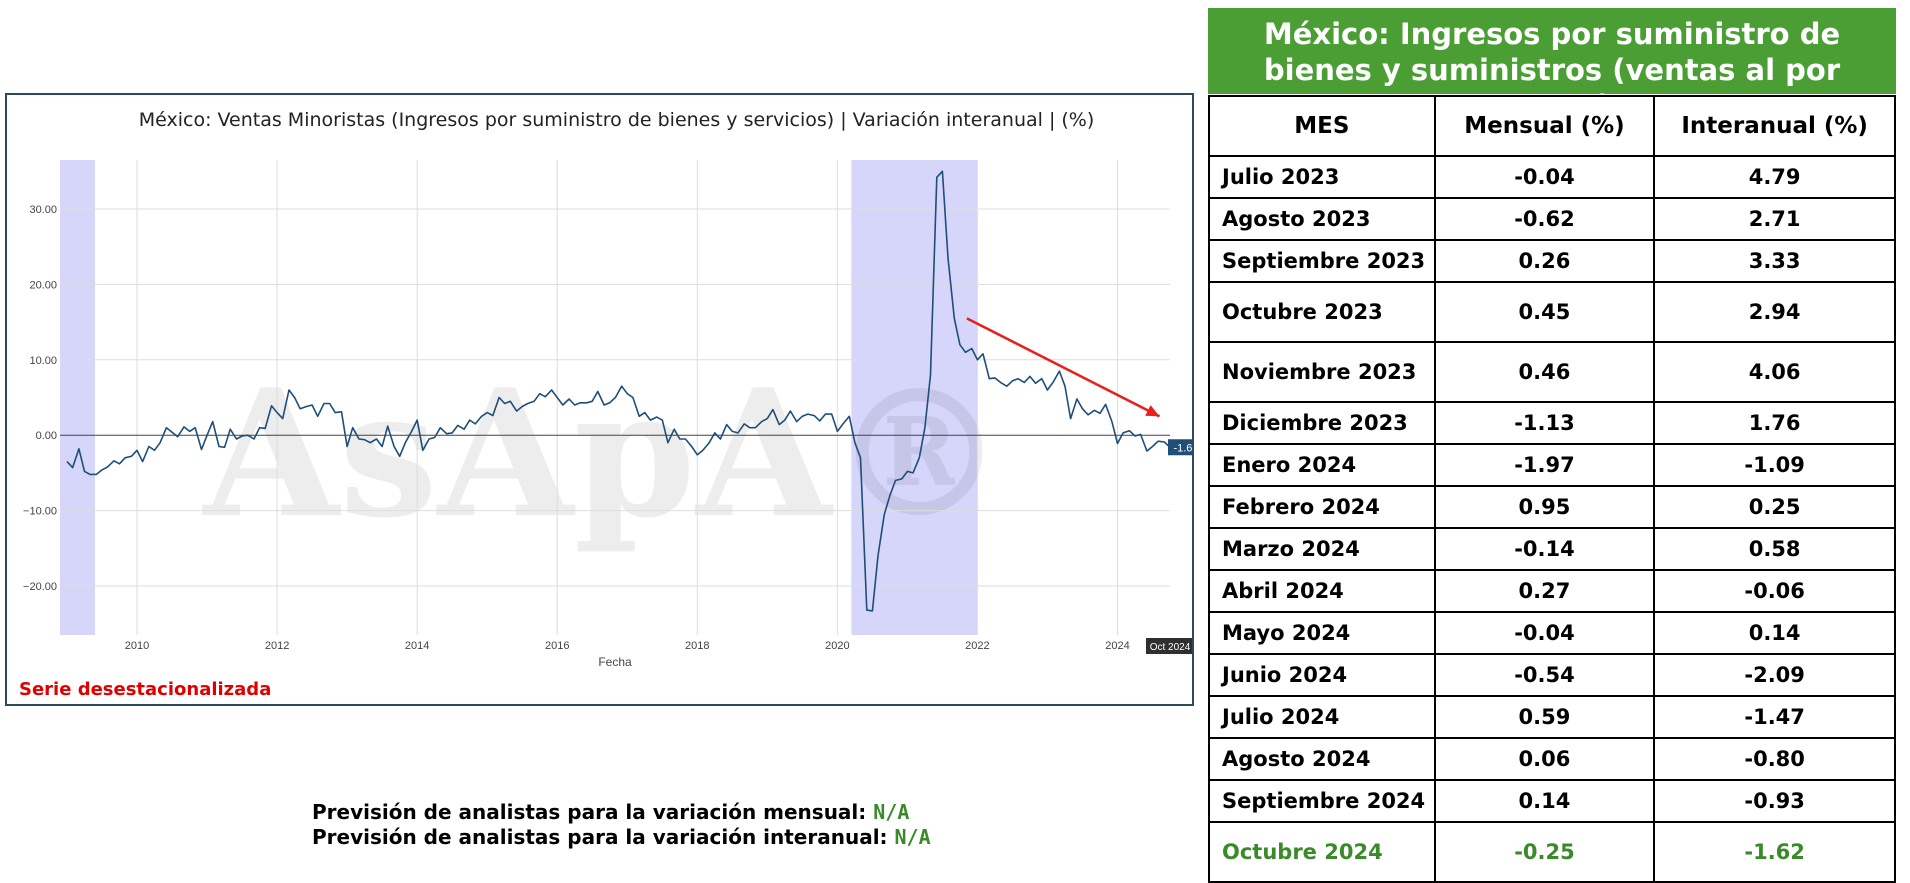 The height and width of the screenshot is (883, 1910). What do you see at coordinates (145, 689) in the screenshot?
I see `seasonal-adjustment-note: Serie desestacionalizada` at bounding box center [145, 689].